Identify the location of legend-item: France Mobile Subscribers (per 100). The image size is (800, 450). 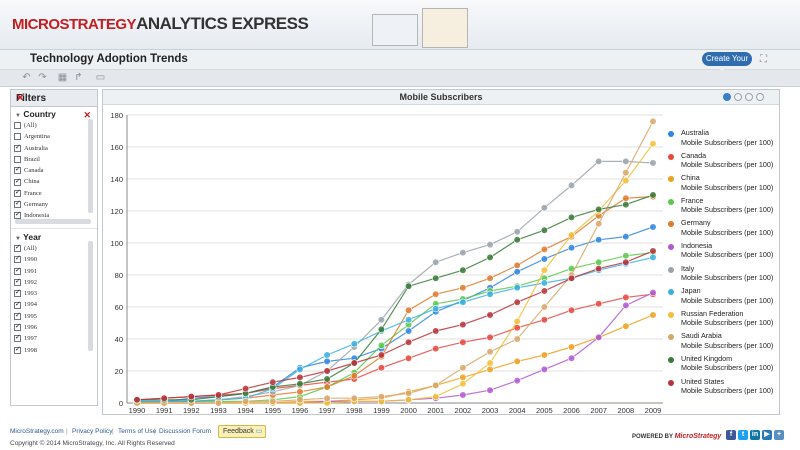
(719, 207).